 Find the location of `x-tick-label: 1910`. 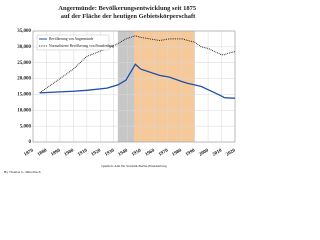

x-tick-label: 1910 is located at coordinates (83, 153).